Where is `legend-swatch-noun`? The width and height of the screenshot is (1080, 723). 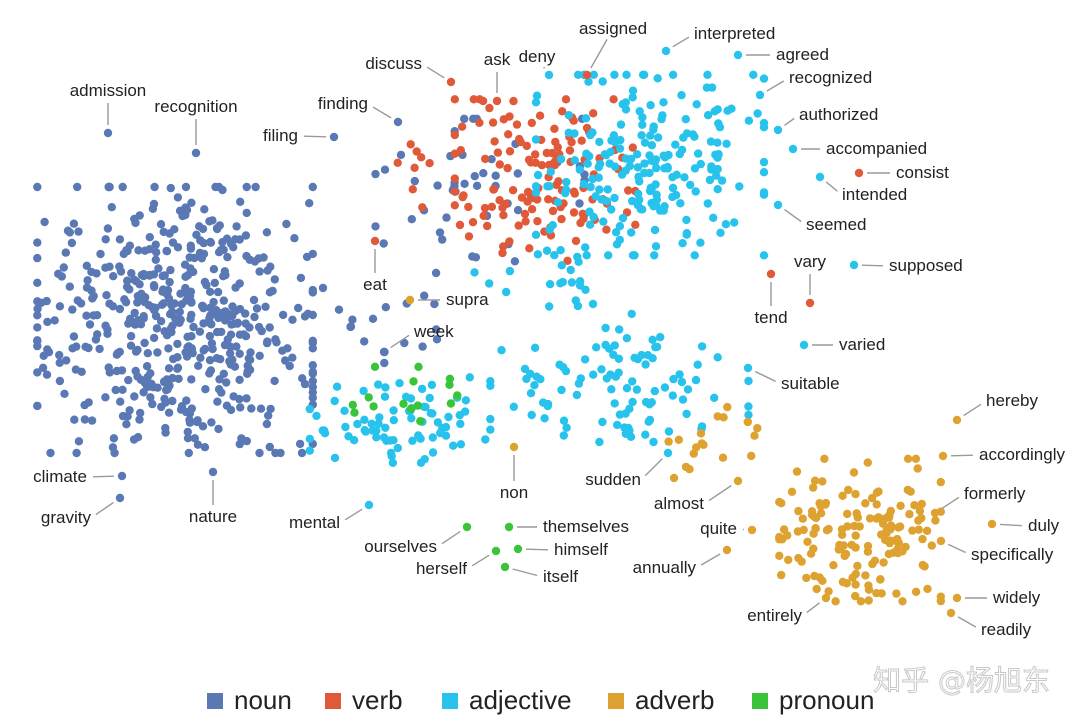
legend-swatch-noun is located at coordinates (215, 701).